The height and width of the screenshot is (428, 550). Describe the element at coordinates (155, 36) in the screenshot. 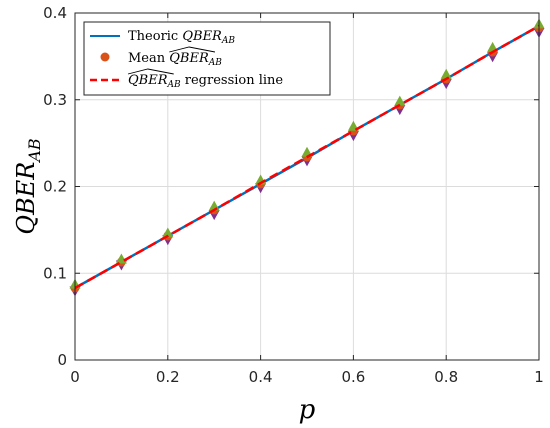

I see `legend-entry-theoric-prefix: Theoric` at that location.